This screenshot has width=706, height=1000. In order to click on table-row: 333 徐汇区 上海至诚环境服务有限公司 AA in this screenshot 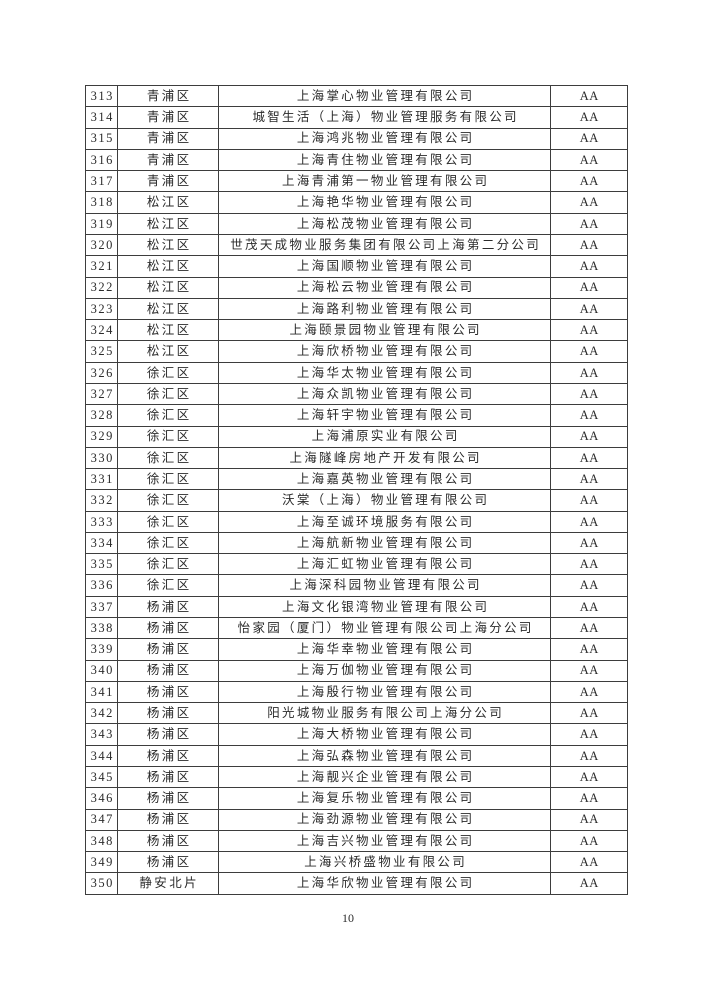, I will do `click(356, 521)`.